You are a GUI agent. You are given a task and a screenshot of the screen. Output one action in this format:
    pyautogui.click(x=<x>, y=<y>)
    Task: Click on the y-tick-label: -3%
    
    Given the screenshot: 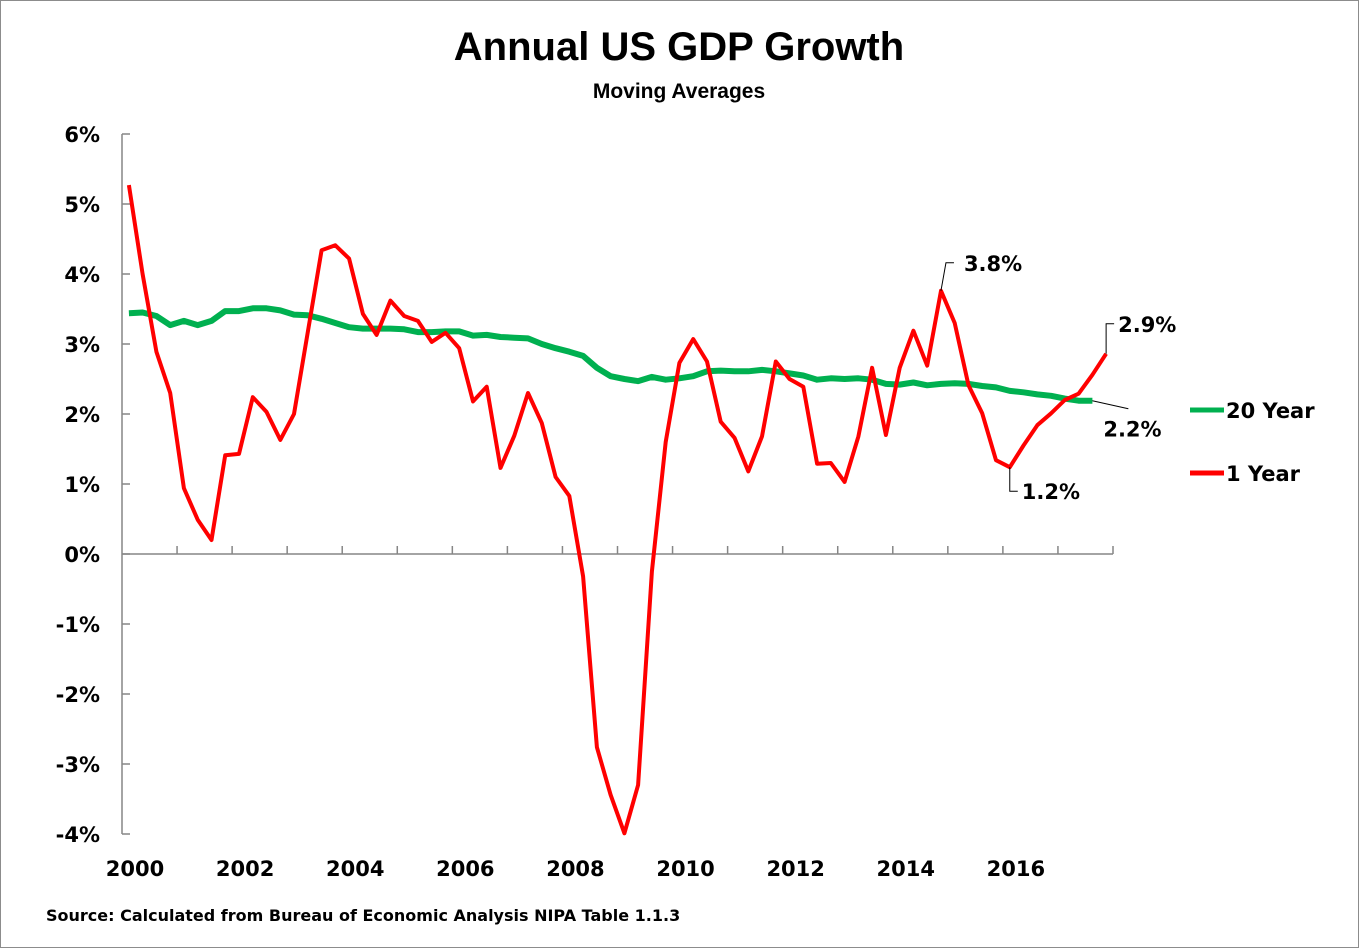 What is the action you would take?
    pyautogui.click(x=78, y=765)
    